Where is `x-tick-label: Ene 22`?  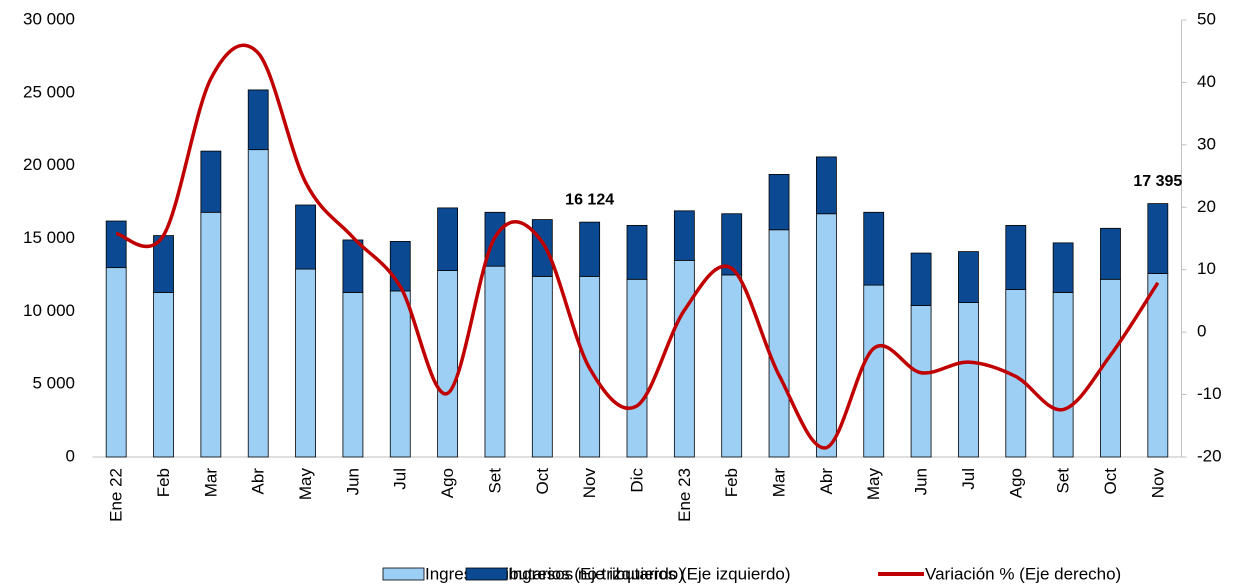
x-tick-label: Ene 22 is located at coordinates (116, 495).